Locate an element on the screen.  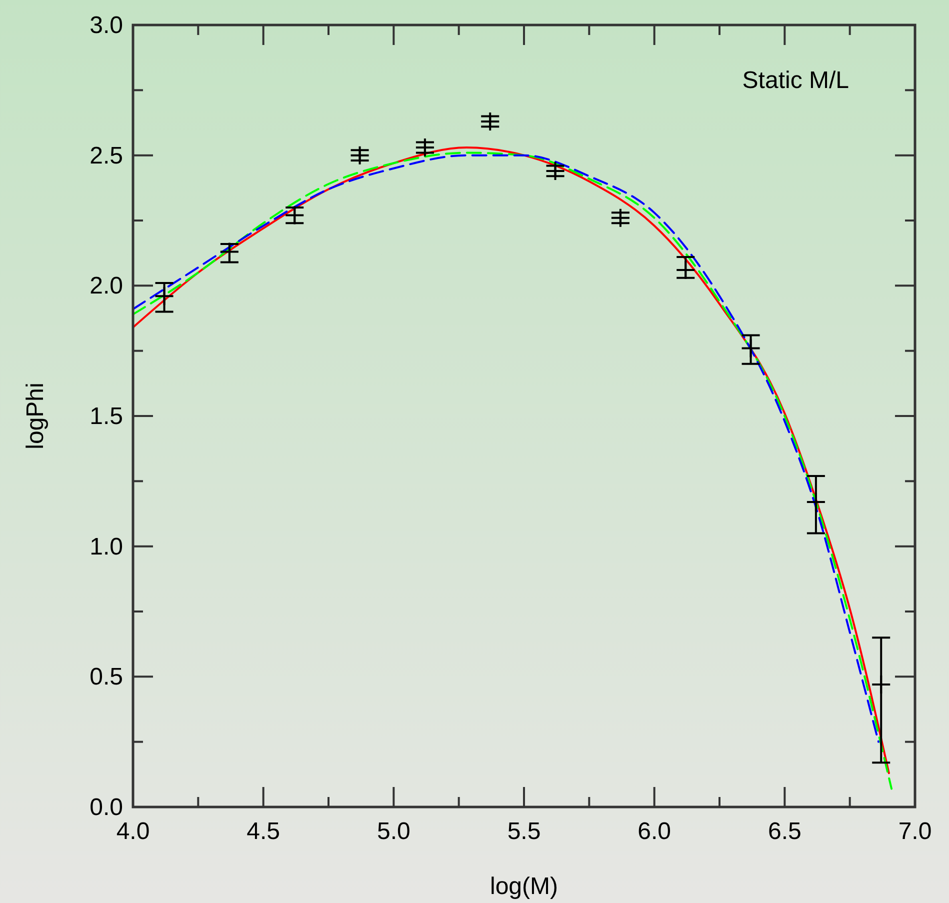
y-tick-label: 2.0 is located at coordinates (106, 286).